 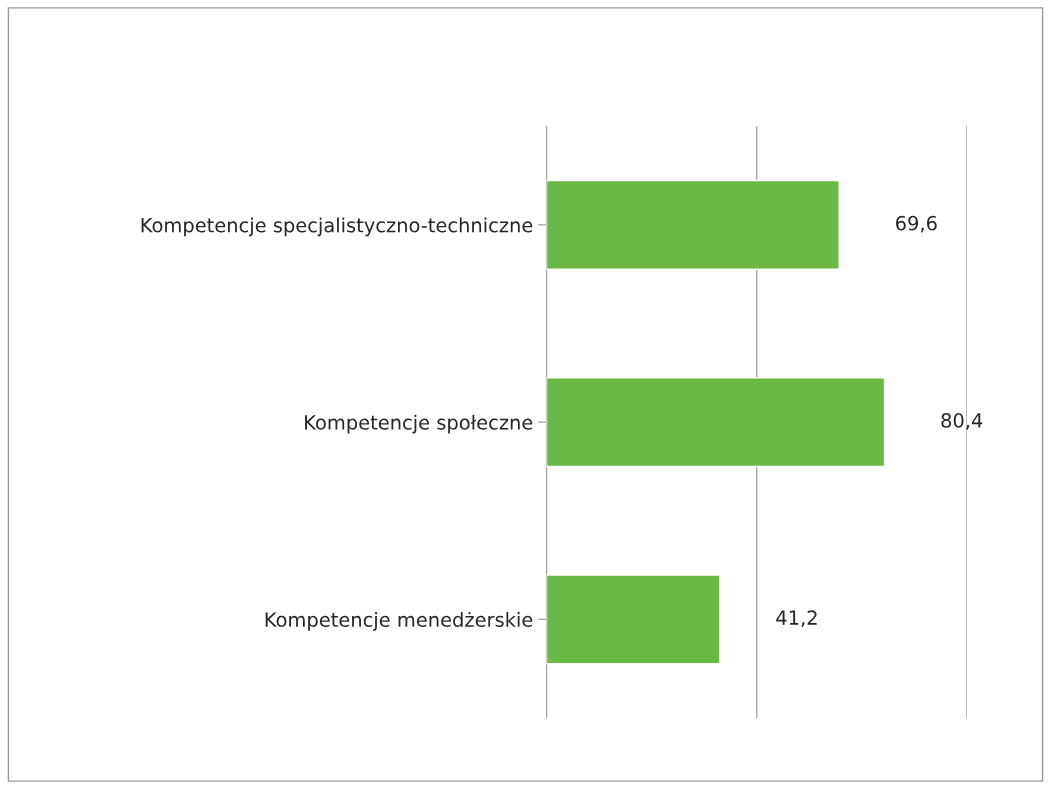 I want to click on data-label: 41,2, so click(x=796, y=618).